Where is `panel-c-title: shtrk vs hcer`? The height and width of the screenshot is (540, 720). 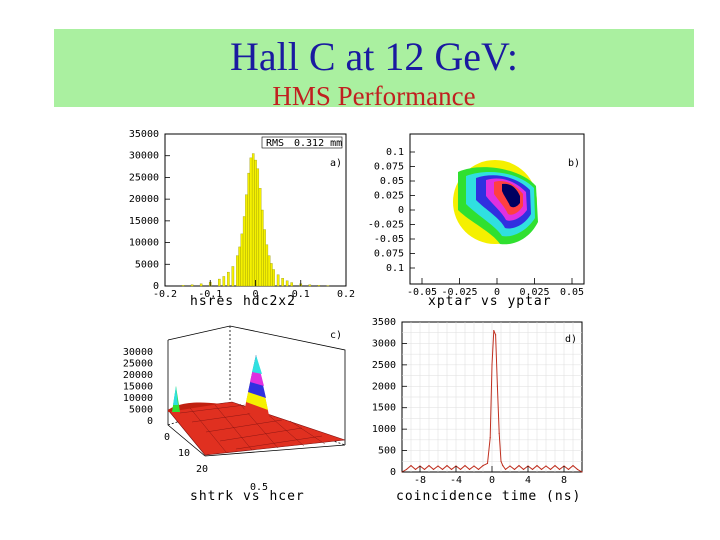 panel-c-title: shtrk vs hcer is located at coordinates (247, 496).